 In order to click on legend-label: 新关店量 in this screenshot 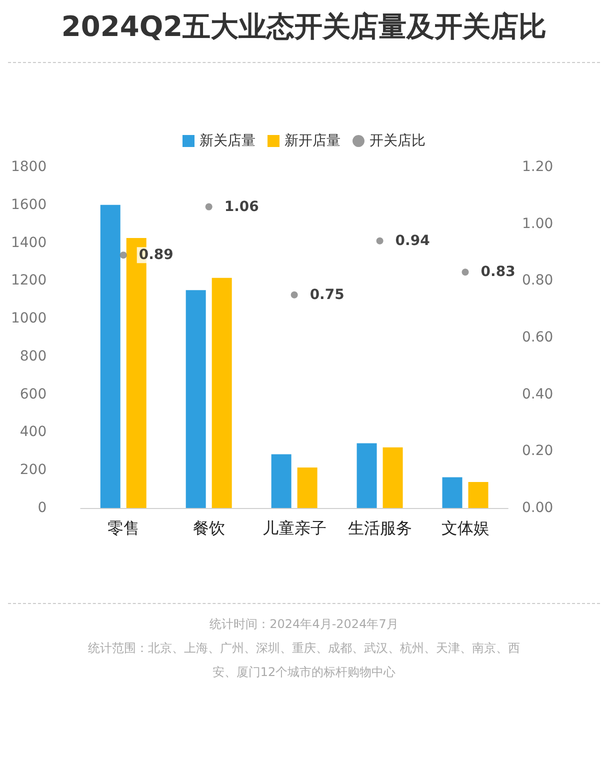, I will do `click(228, 141)`.